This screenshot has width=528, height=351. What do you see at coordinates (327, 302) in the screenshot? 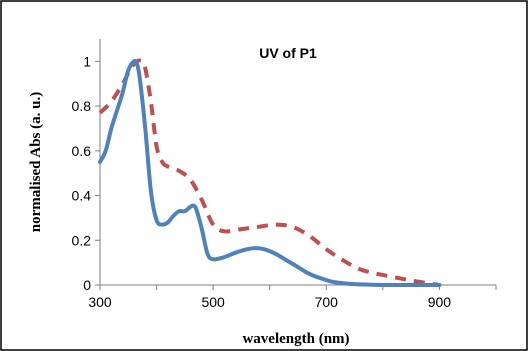
I see `x-tick-label: 700` at bounding box center [327, 302].